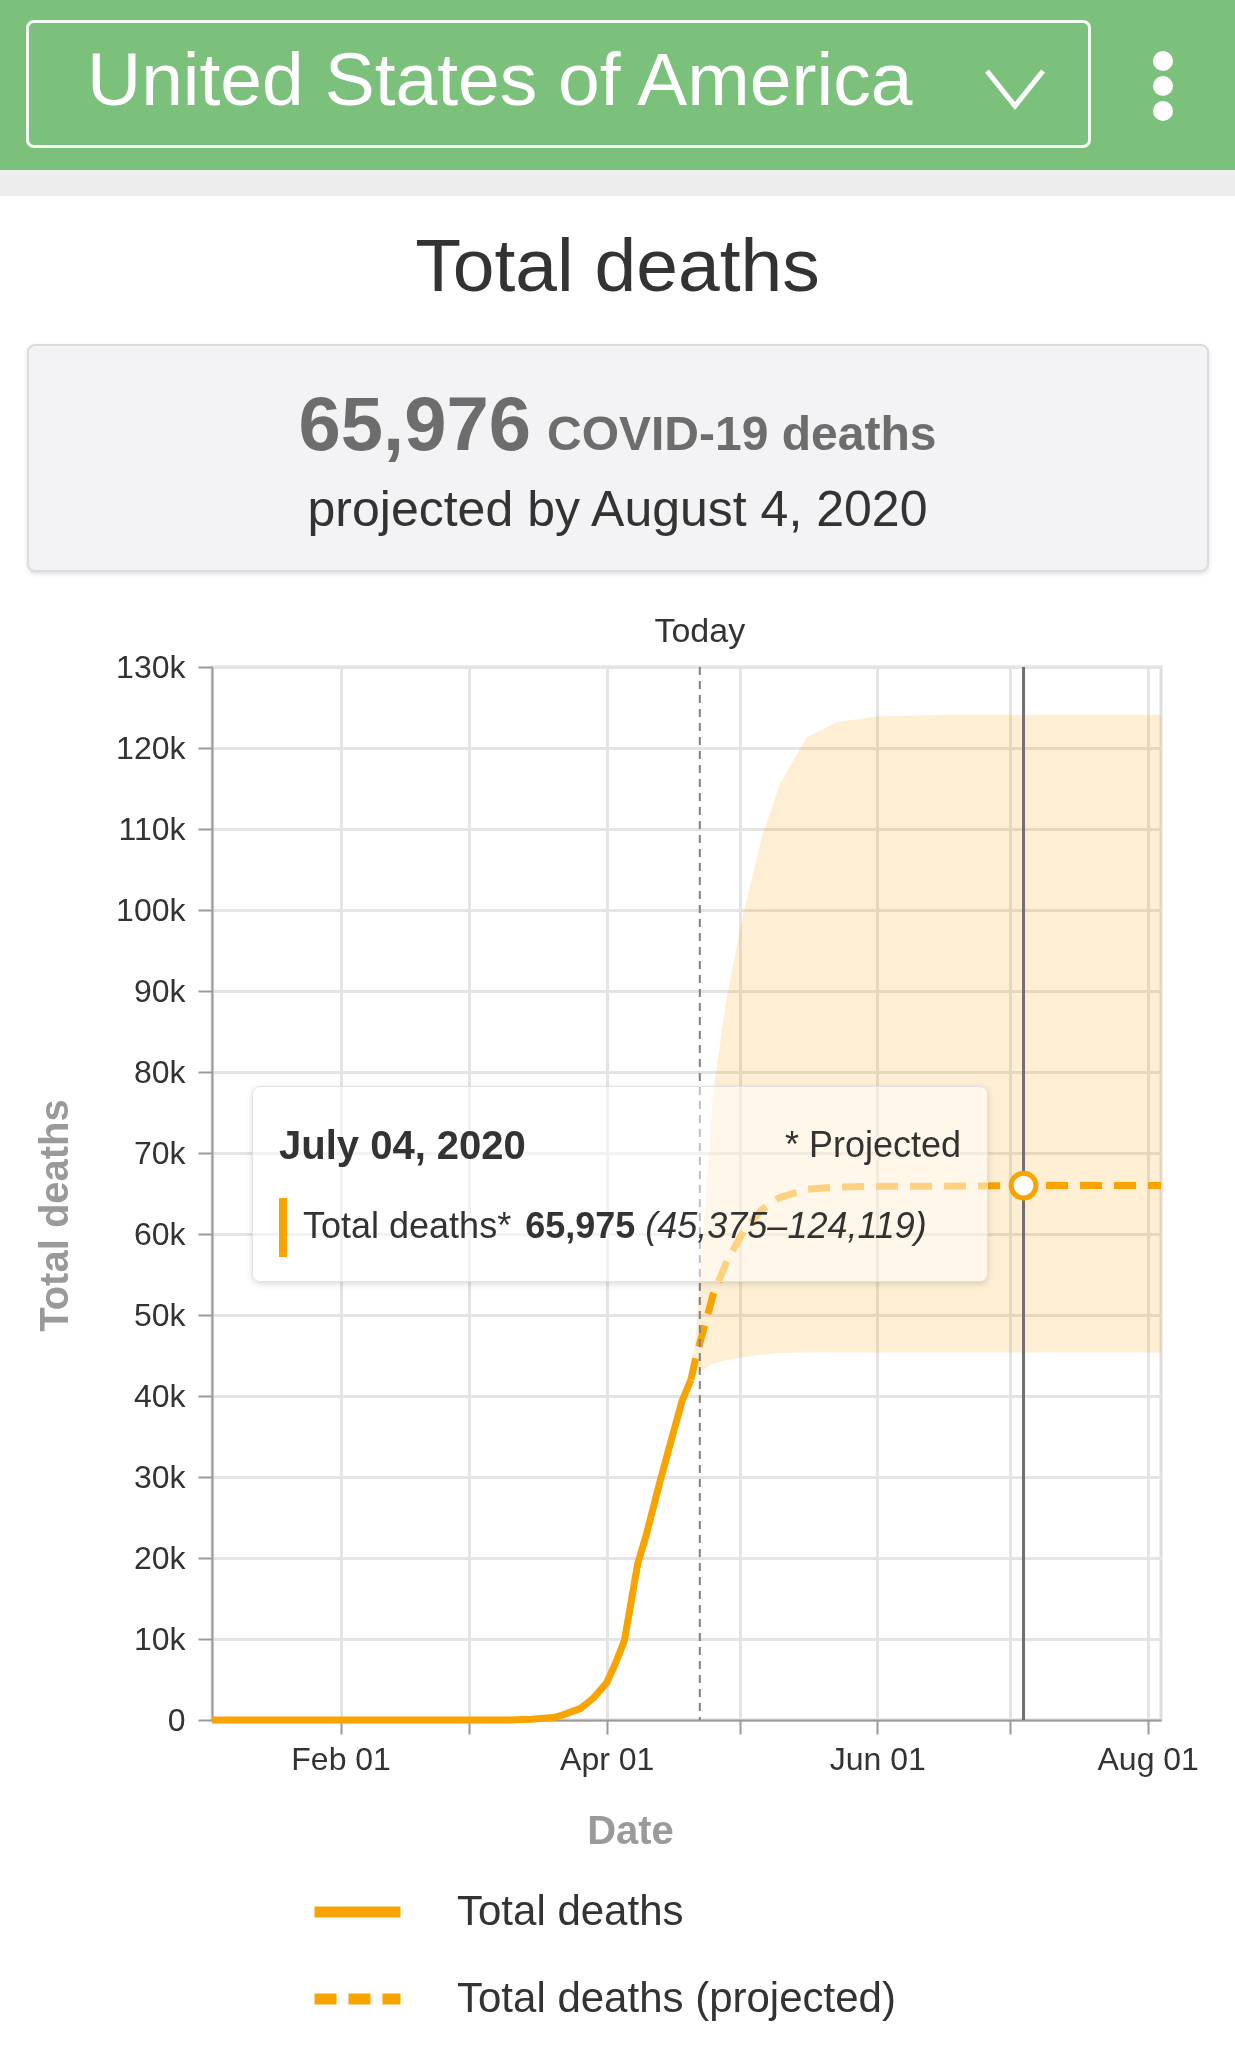 This screenshot has width=1235, height=2048. Describe the element at coordinates (160, 1233) in the screenshot. I see `y-tick-label: 60k` at that location.